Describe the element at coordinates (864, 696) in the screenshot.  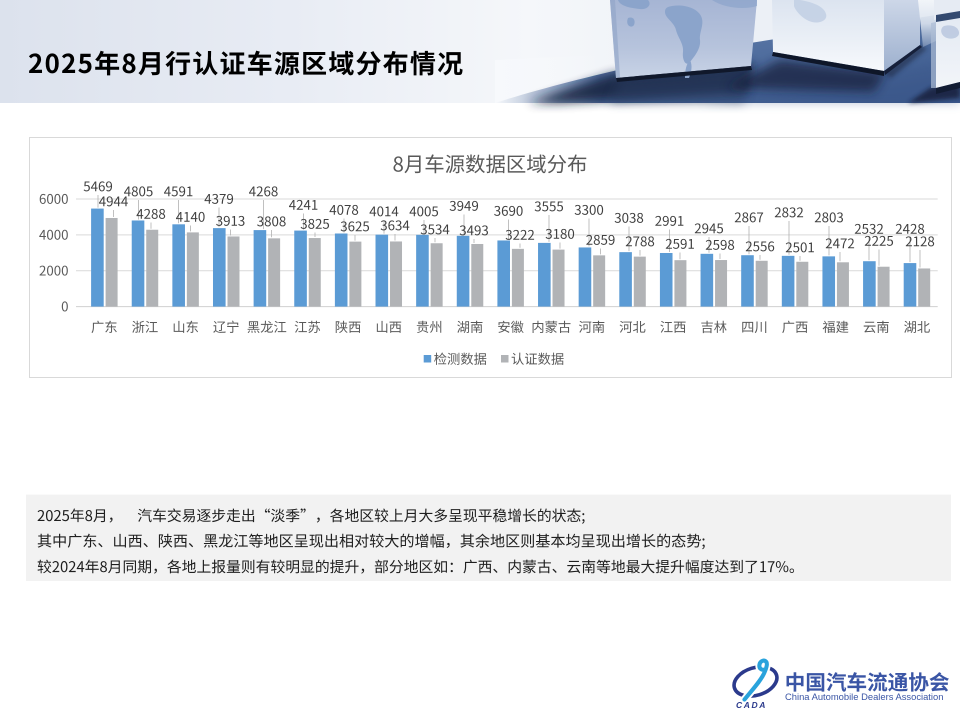
I see `svg-text:China Automobile Dealers Assoc: China Automobile Dealers Association` at that location.